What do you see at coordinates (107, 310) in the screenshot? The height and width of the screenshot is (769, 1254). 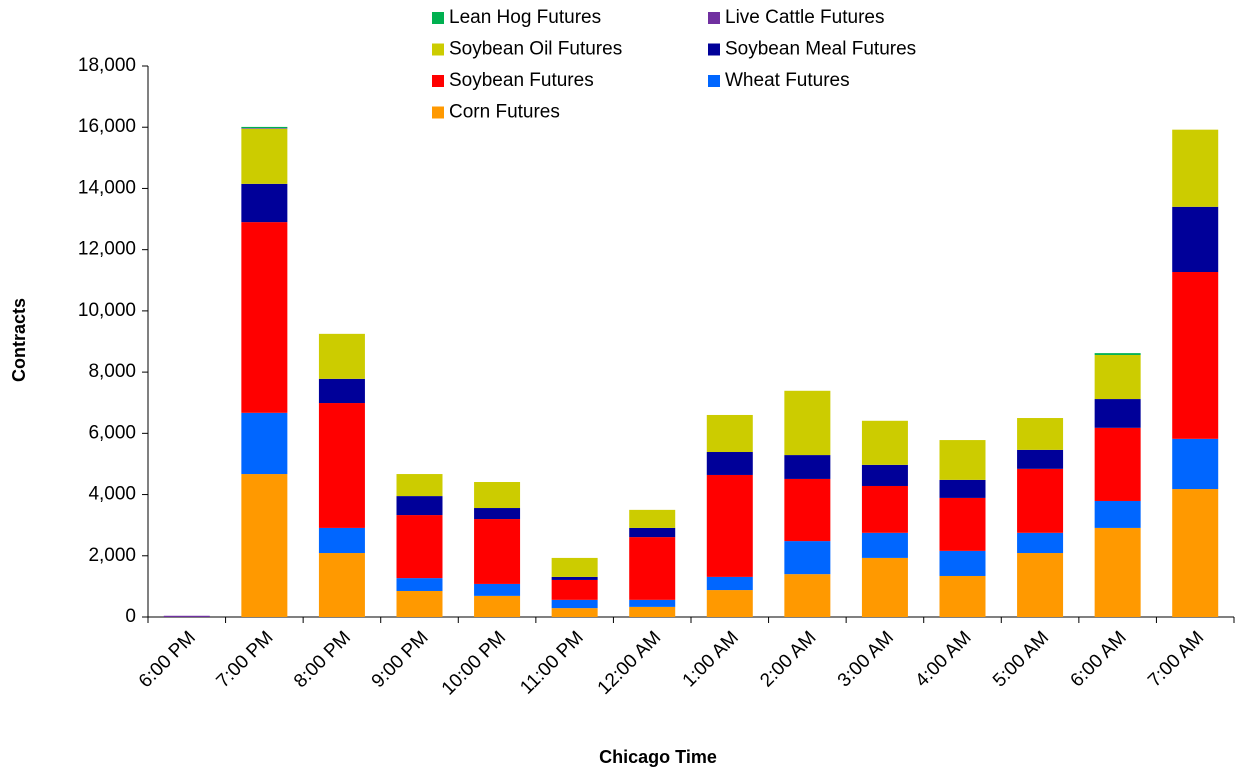 I see `y-tick-label: 10,000` at bounding box center [107, 310].